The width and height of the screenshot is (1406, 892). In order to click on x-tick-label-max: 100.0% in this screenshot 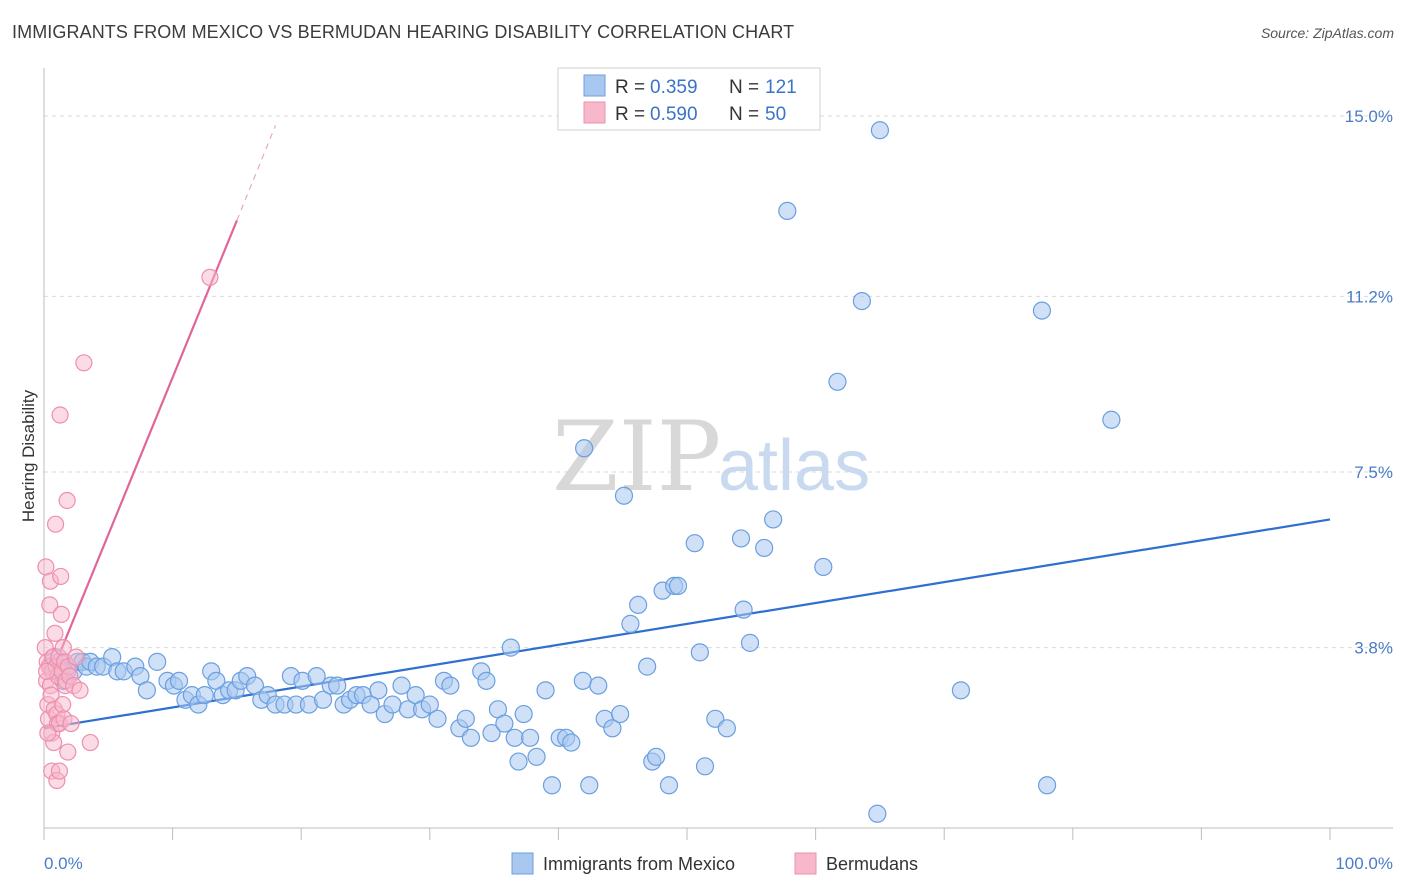, I will do `click(1364, 863)`.